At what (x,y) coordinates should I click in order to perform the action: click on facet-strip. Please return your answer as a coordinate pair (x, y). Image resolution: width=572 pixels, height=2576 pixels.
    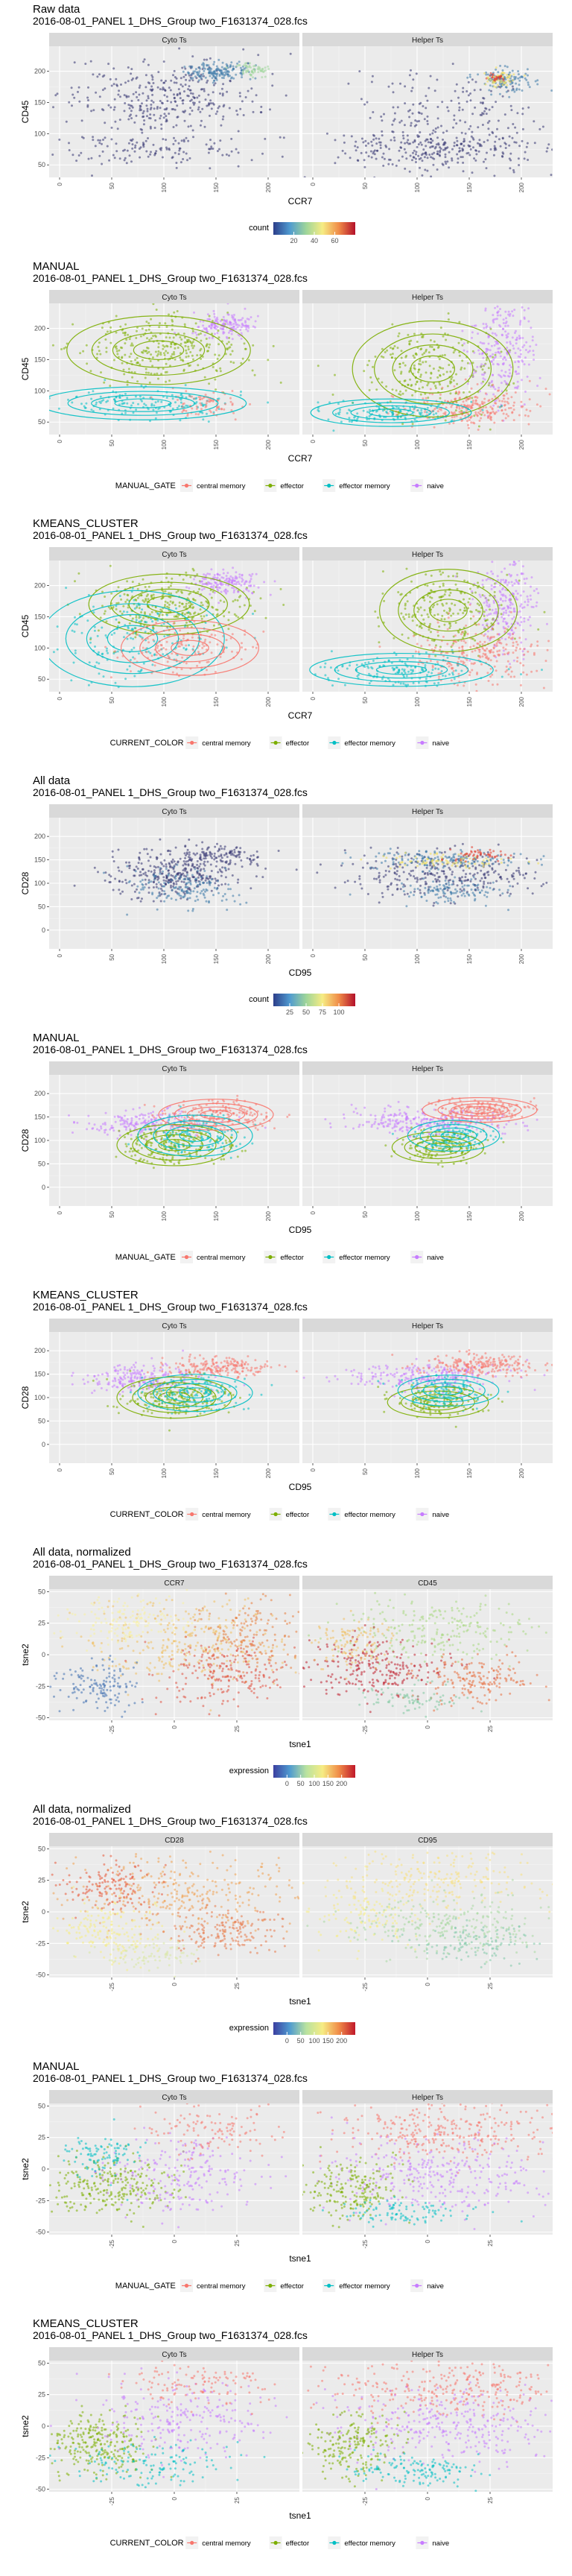
    Looking at the image, I should click on (427, 296).